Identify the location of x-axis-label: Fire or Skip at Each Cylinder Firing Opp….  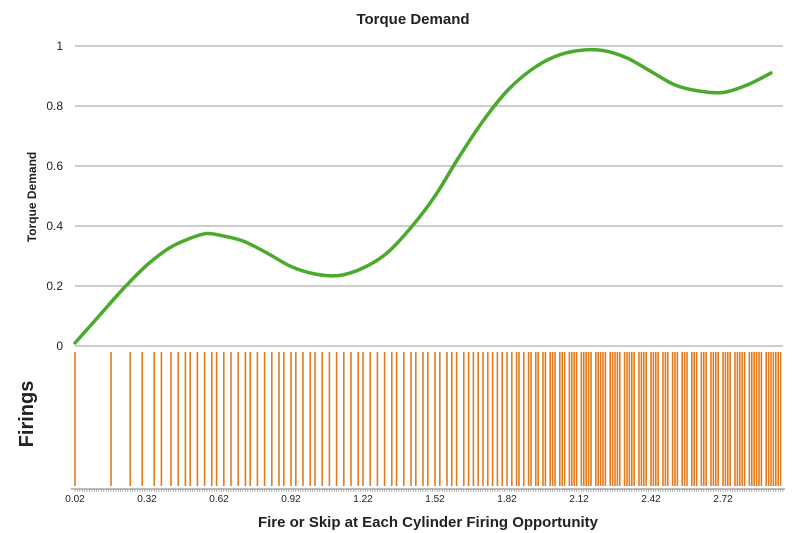
(428, 522).